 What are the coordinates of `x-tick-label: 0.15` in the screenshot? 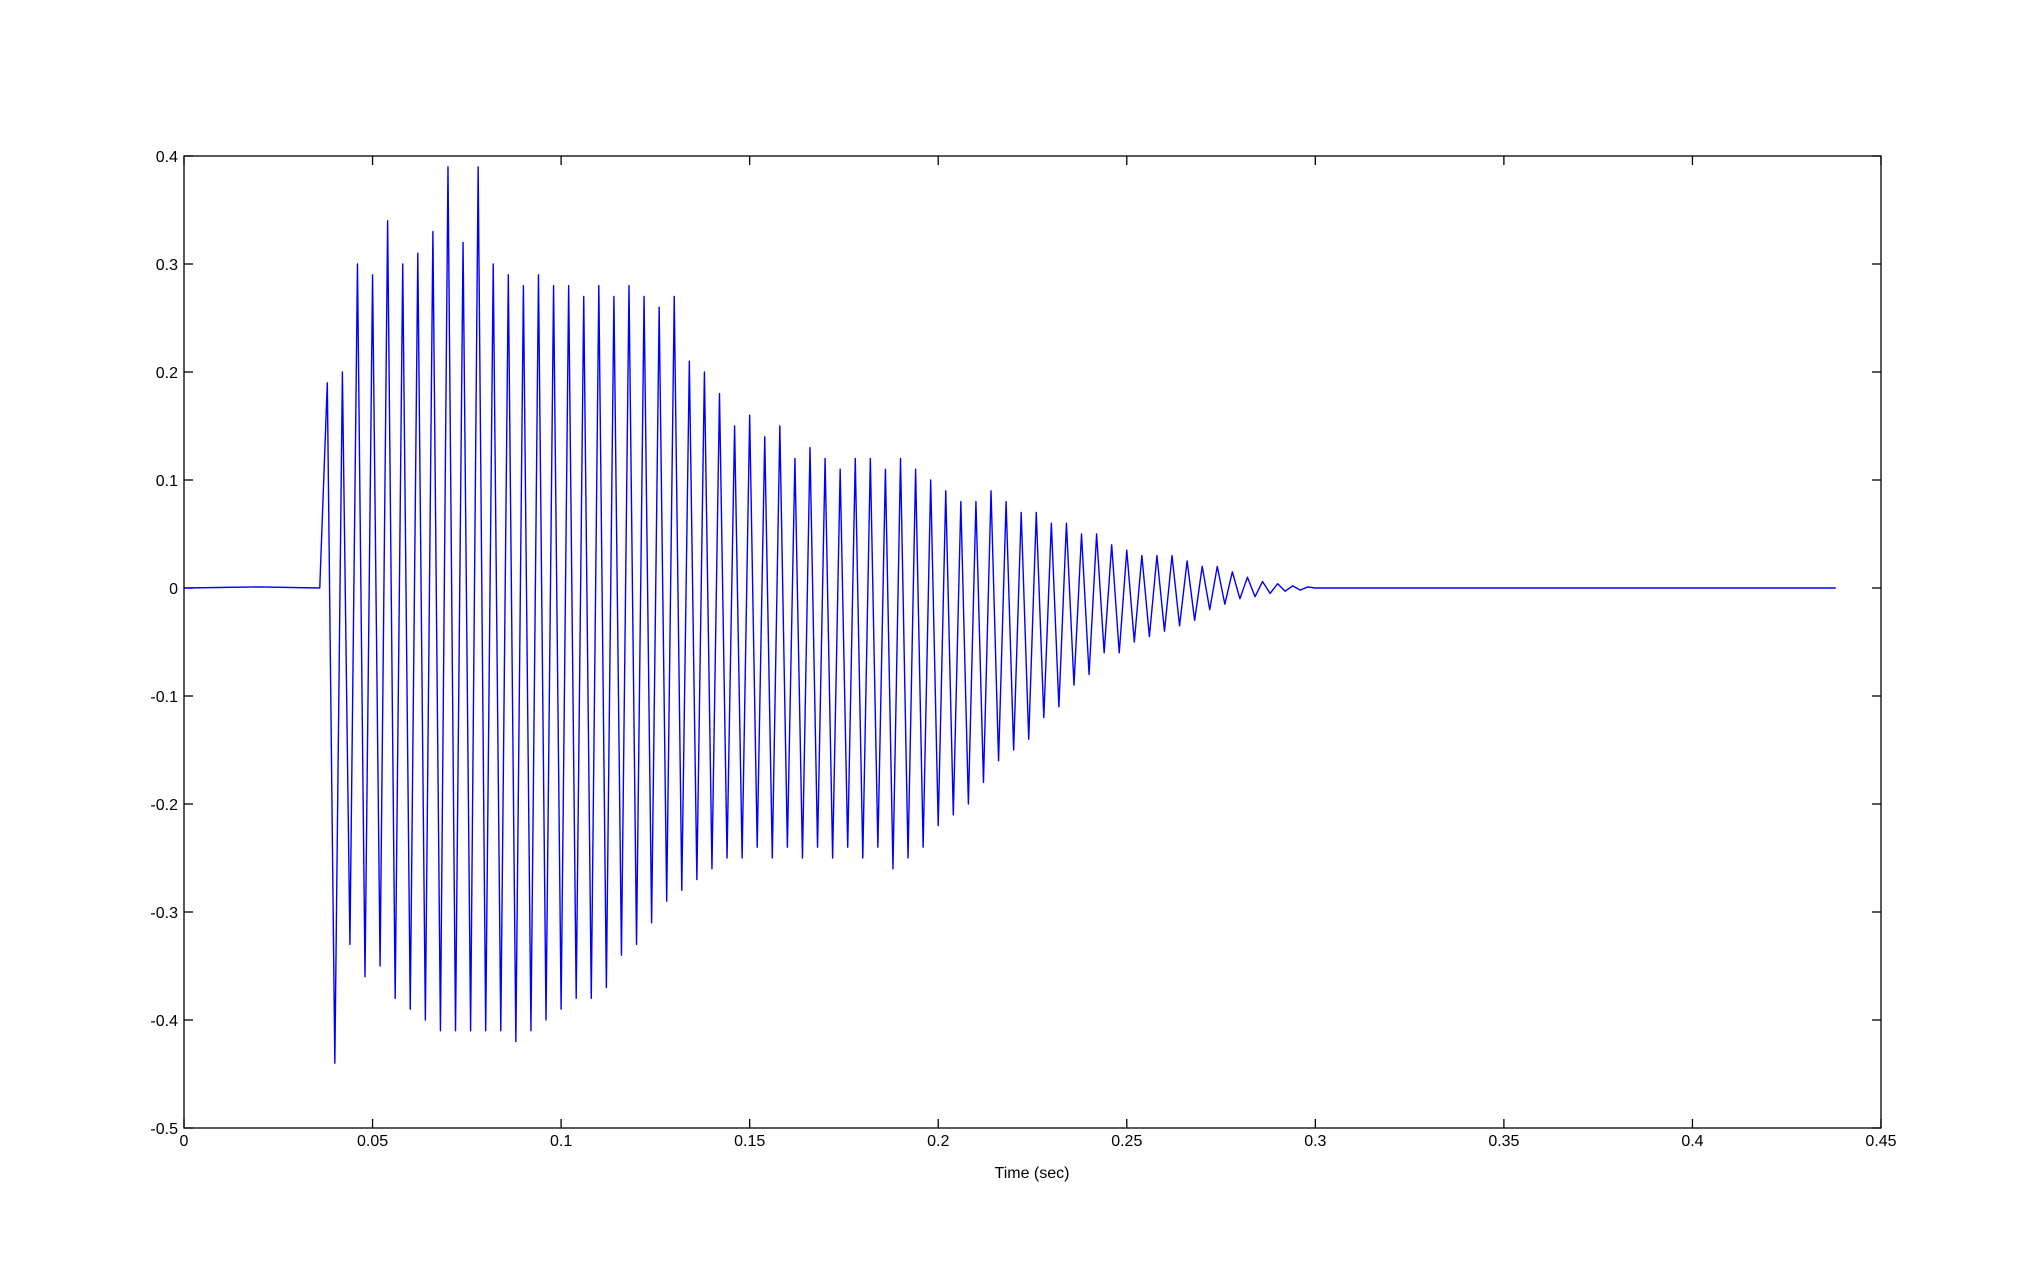 It's located at (749, 1141).